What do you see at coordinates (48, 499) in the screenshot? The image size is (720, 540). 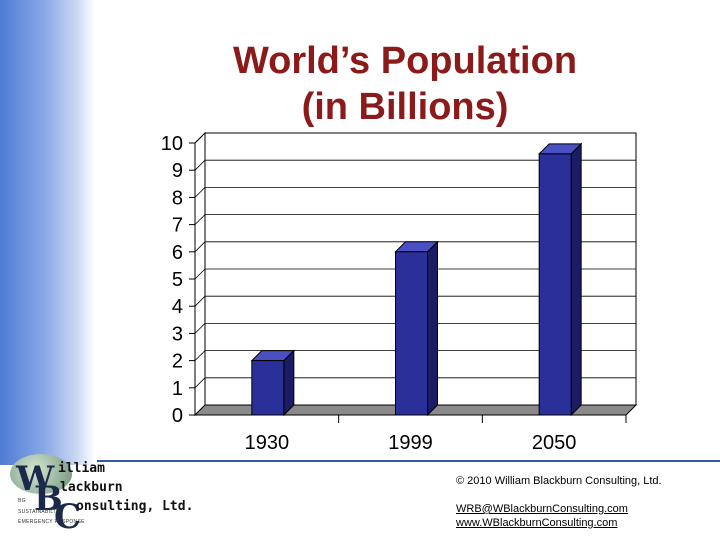 I see `logo-letter-b: B` at bounding box center [48, 499].